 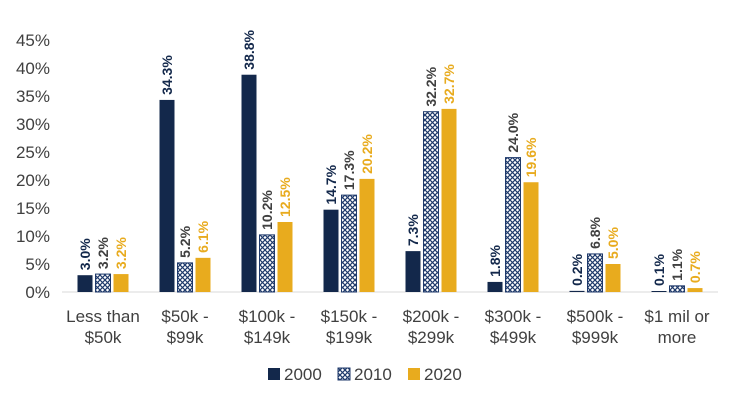 What do you see at coordinates (659, 270) in the screenshot?
I see `data-label-2000: 0.1%` at bounding box center [659, 270].